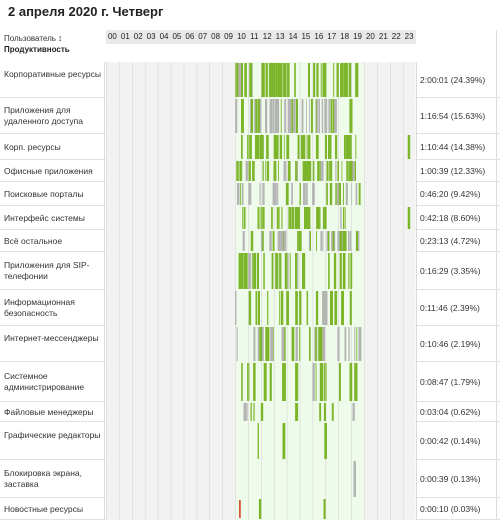  Describe the element at coordinates (254, 36) in the screenshot. I see `hour-label-11: 11` at that location.